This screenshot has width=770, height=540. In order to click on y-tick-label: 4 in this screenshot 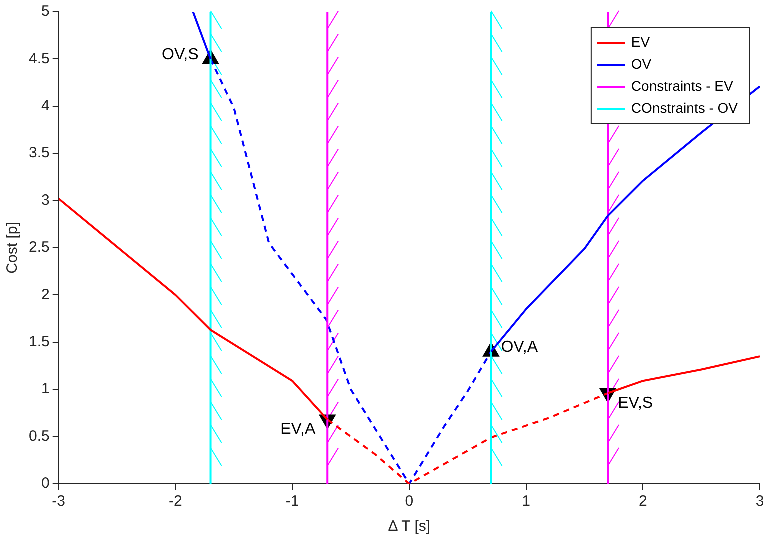, I will do `click(46, 106)`.